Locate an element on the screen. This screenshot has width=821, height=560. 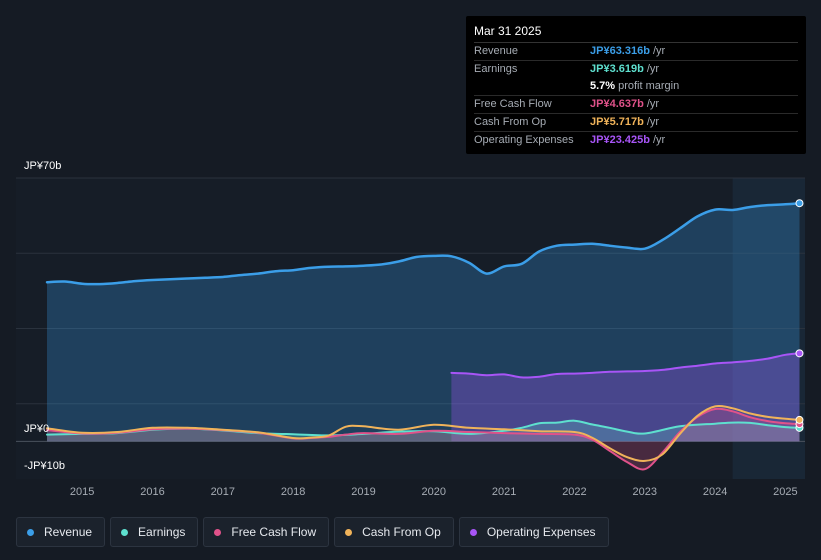
tooltip-label-fcf: Free Cash Flow is located at coordinates (513, 104).